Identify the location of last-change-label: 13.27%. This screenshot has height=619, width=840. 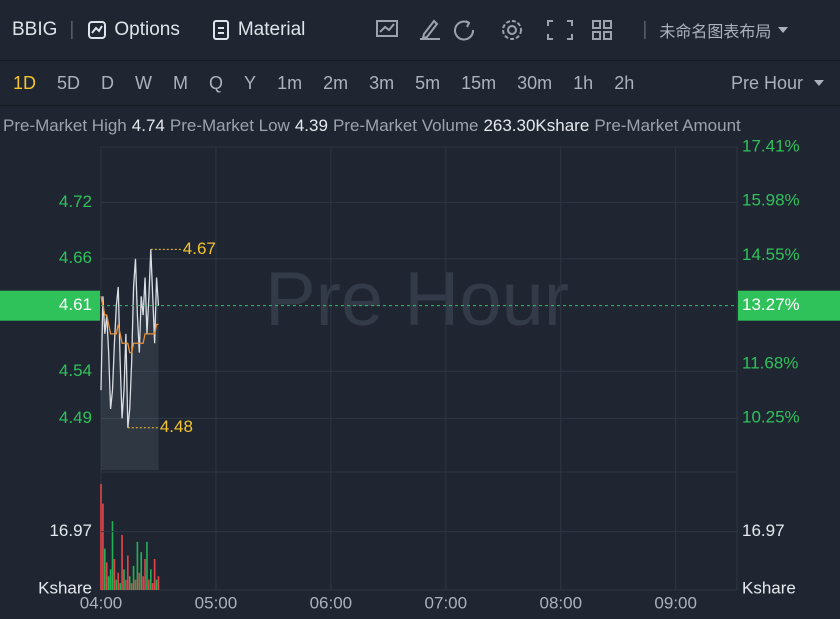
(771, 304).